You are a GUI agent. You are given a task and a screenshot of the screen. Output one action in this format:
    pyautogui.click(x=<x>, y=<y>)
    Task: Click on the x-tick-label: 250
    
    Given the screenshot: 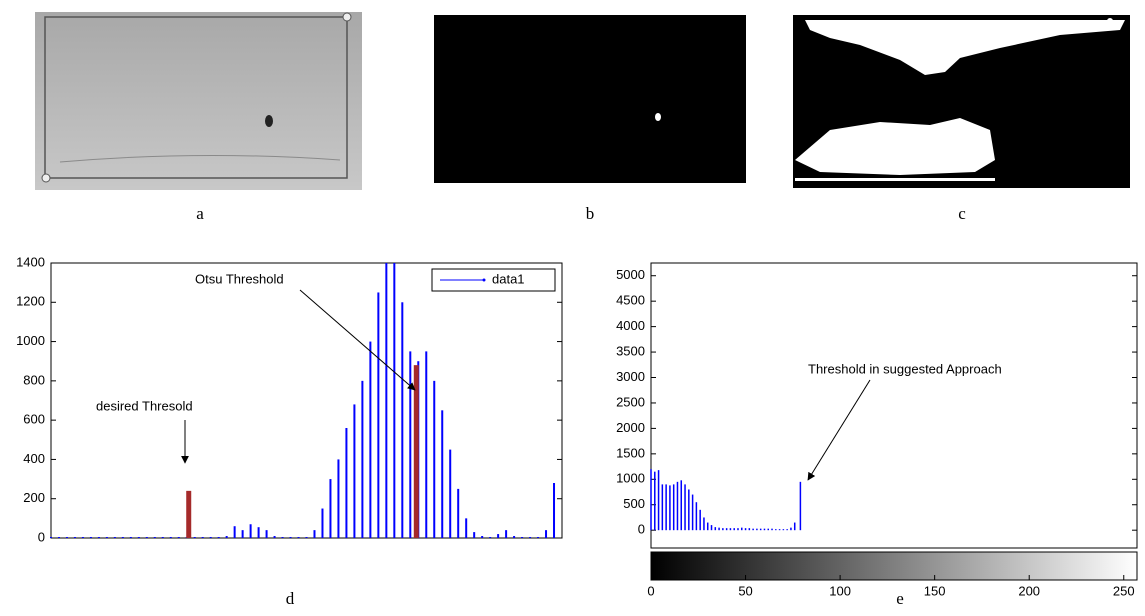 What is the action you would take?
    pyautogui.click(x=1124, y=590)
    